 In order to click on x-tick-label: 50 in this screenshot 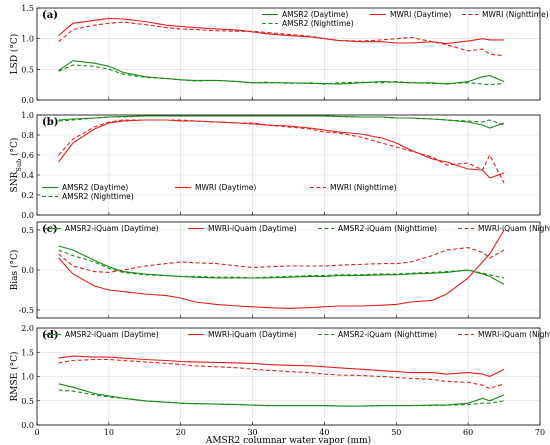, I will do `click(396, 432)`.